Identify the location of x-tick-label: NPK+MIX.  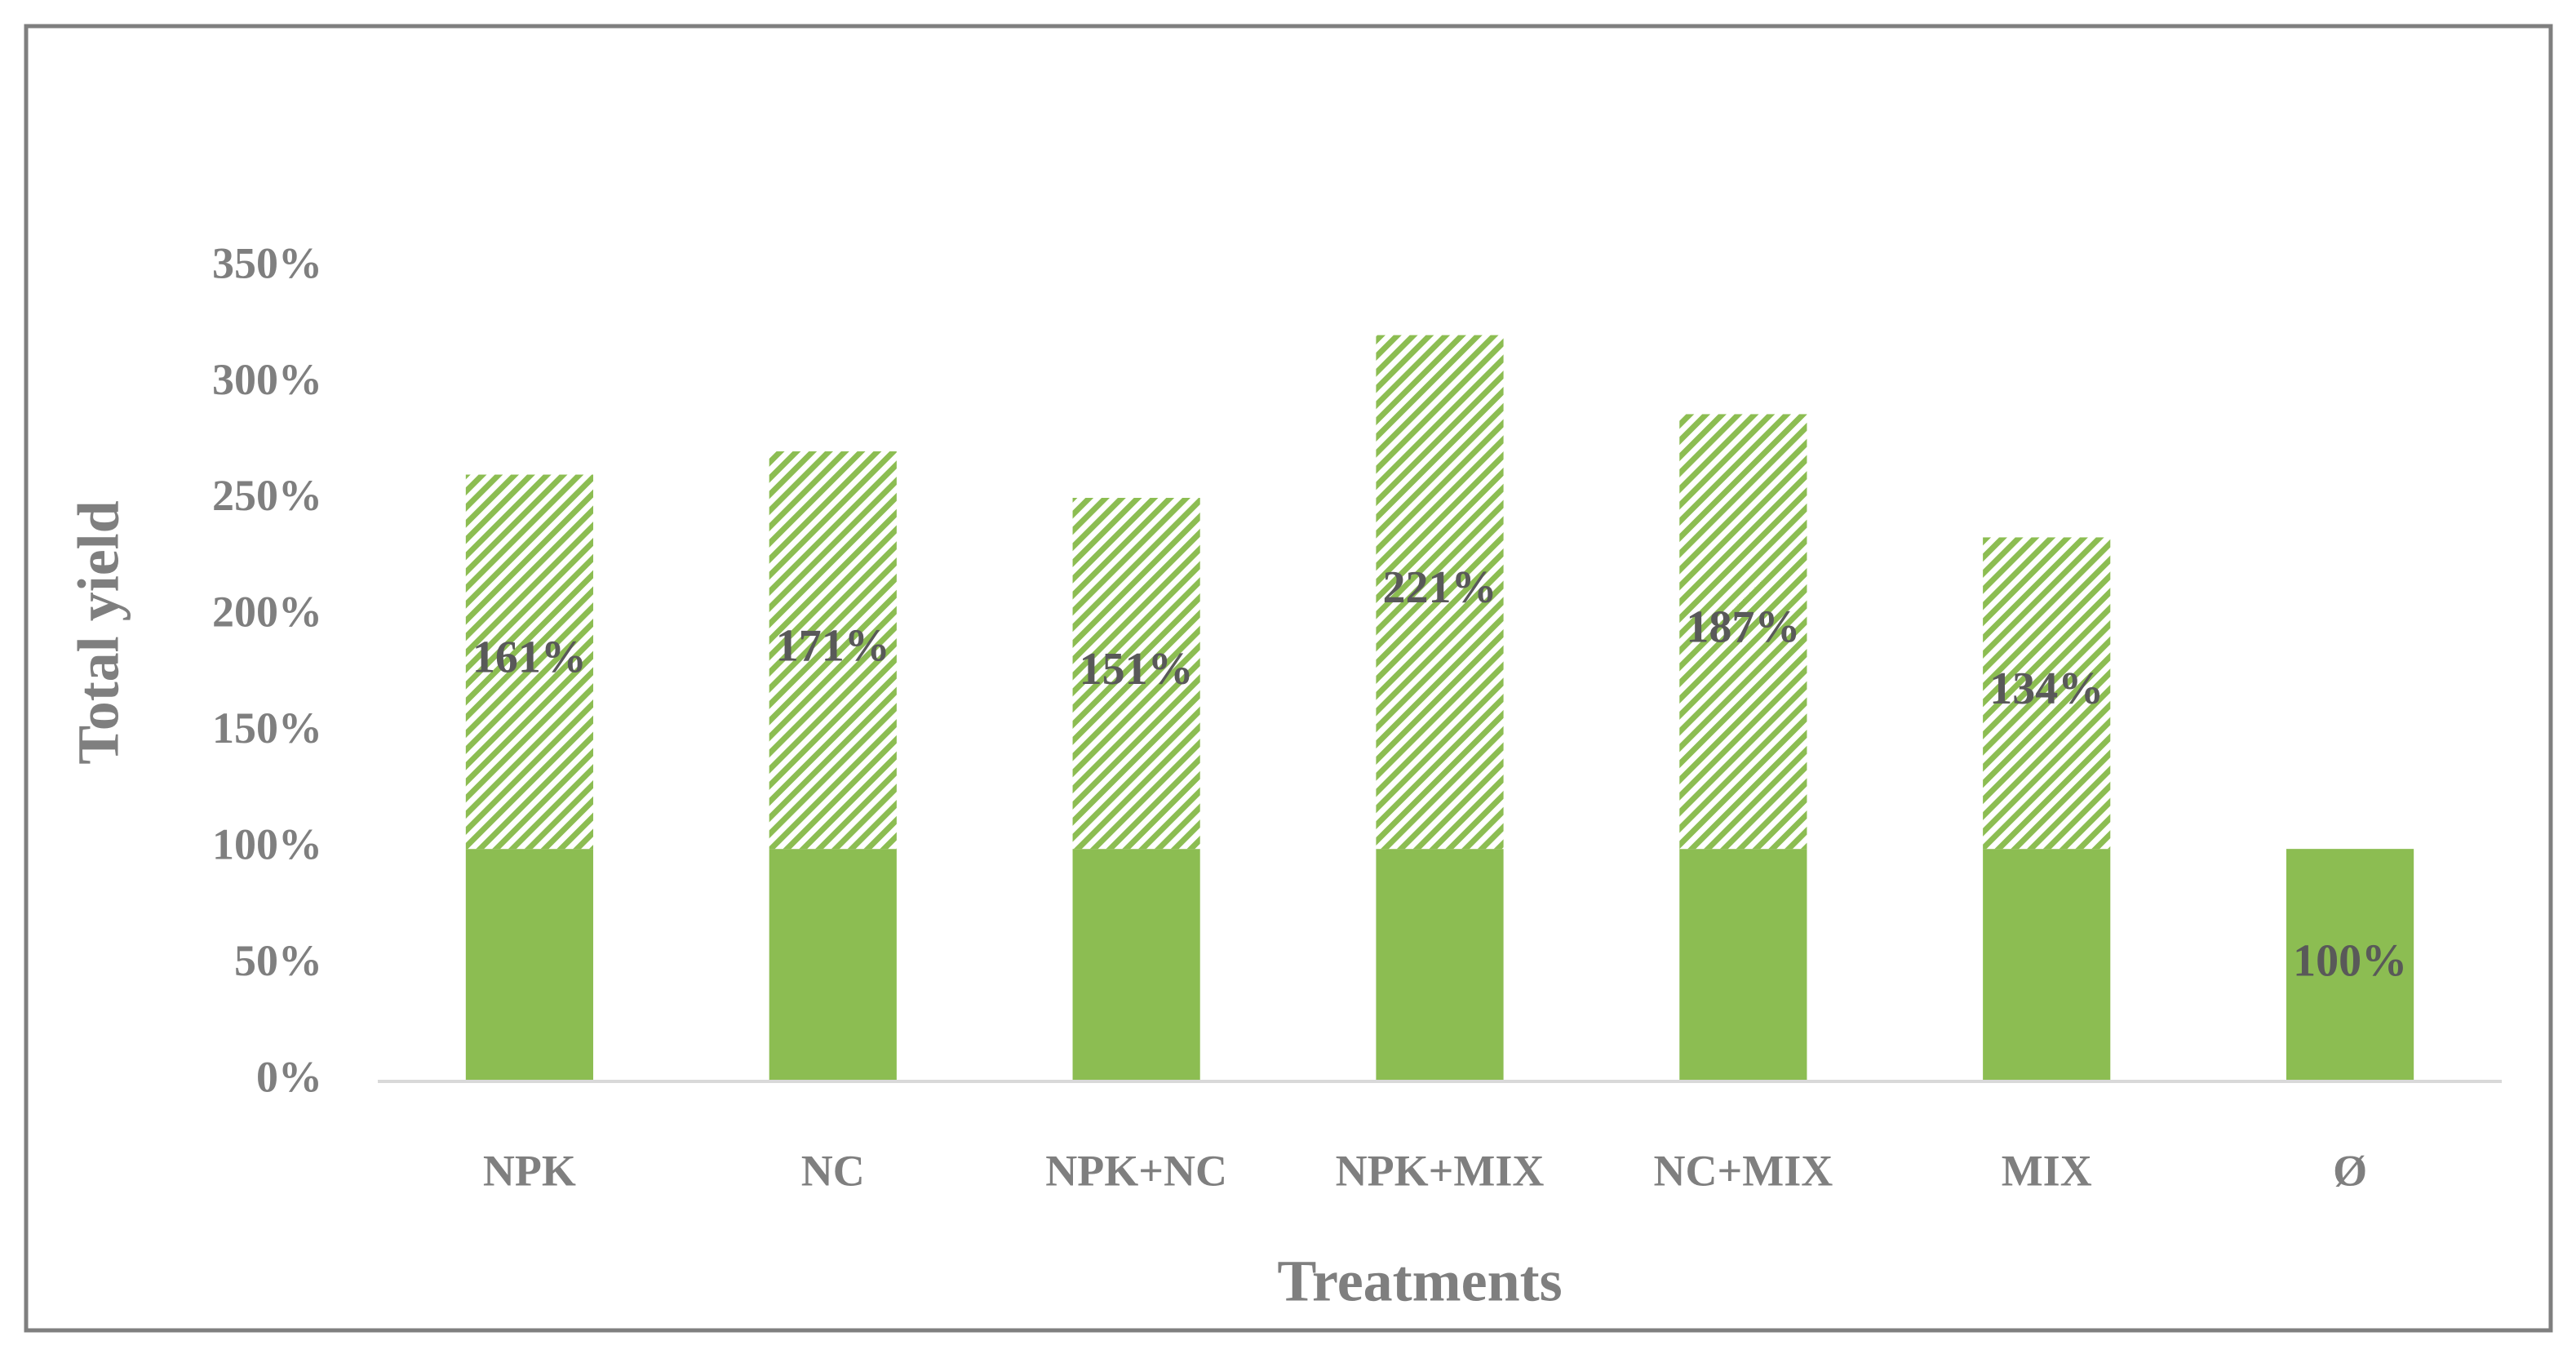
(1440, 1170).